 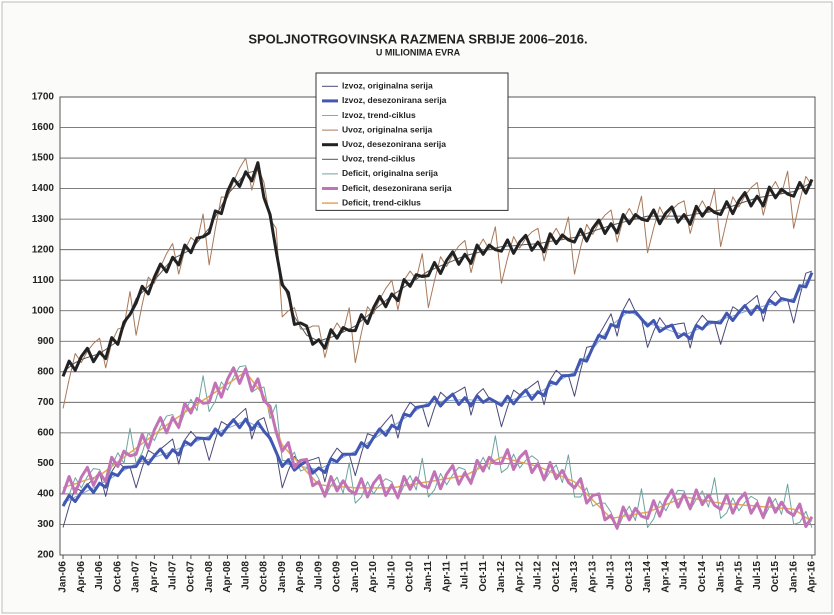 What do you see at coordinates (99, 575) in the screenshot?
I see `x-tick-label: Jul-06` at bounding box center [99, 575].